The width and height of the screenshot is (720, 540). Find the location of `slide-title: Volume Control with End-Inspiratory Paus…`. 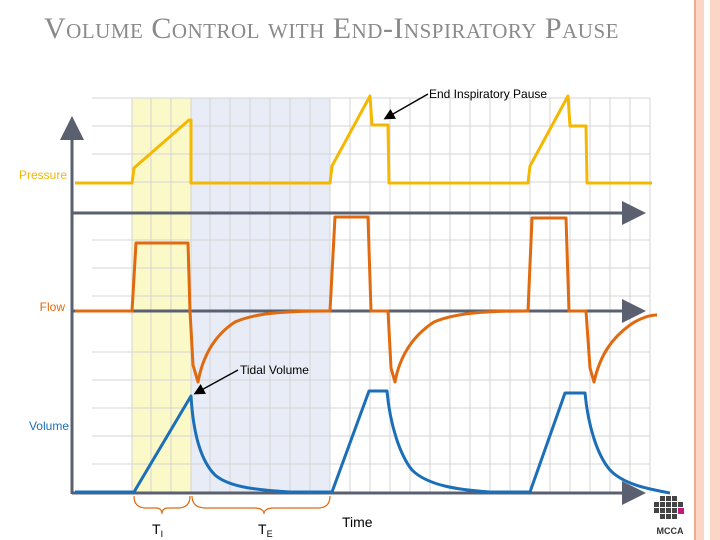

slide-title: Volume Control with End-Inspiratory Paus… is located at coordinates (331, 28).